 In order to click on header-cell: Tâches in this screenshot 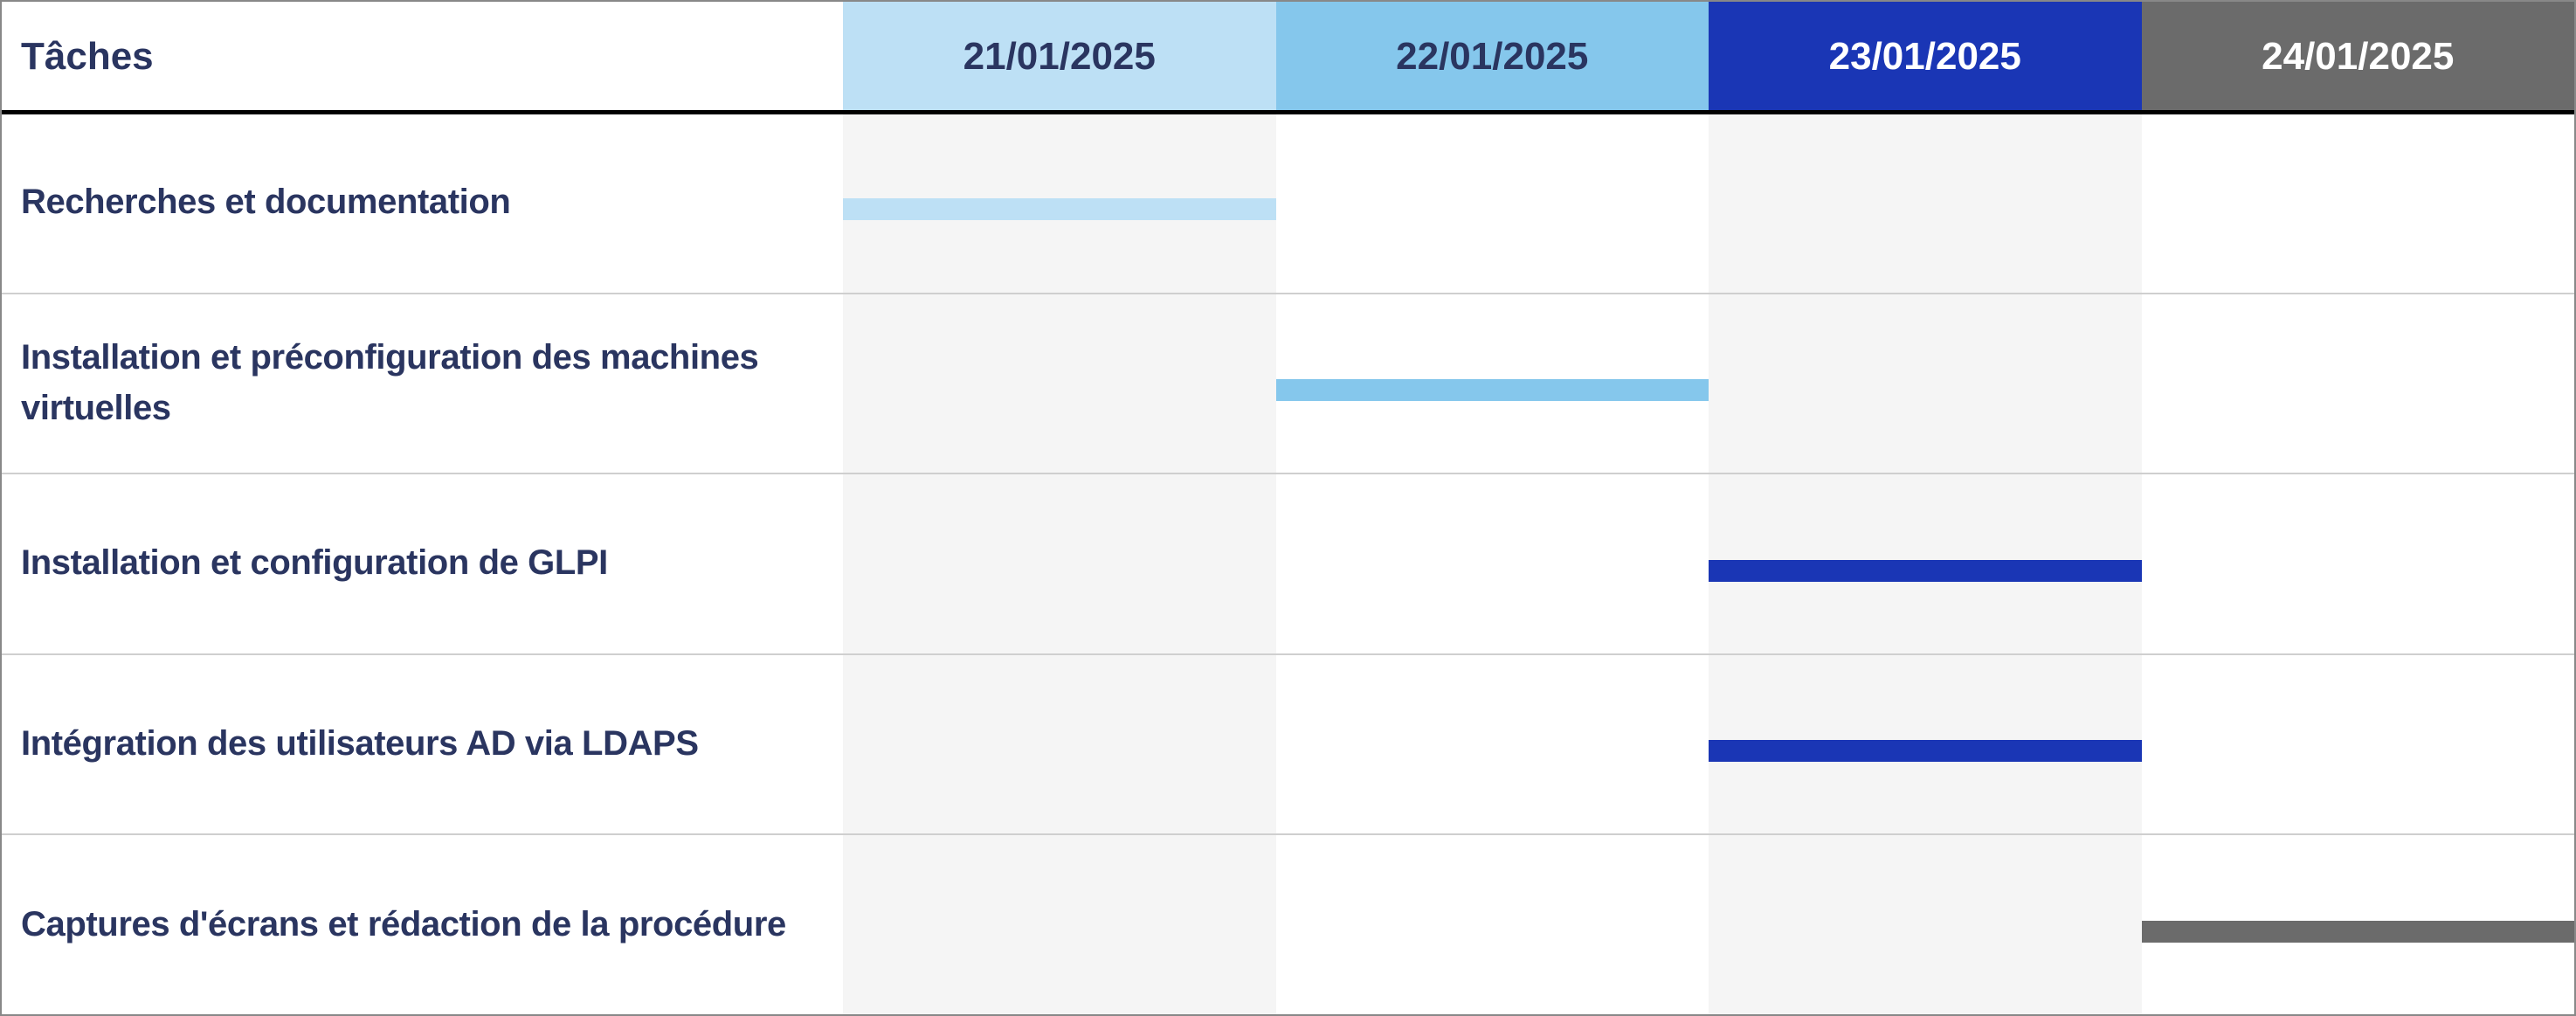, I will do `click(422, 57)`.